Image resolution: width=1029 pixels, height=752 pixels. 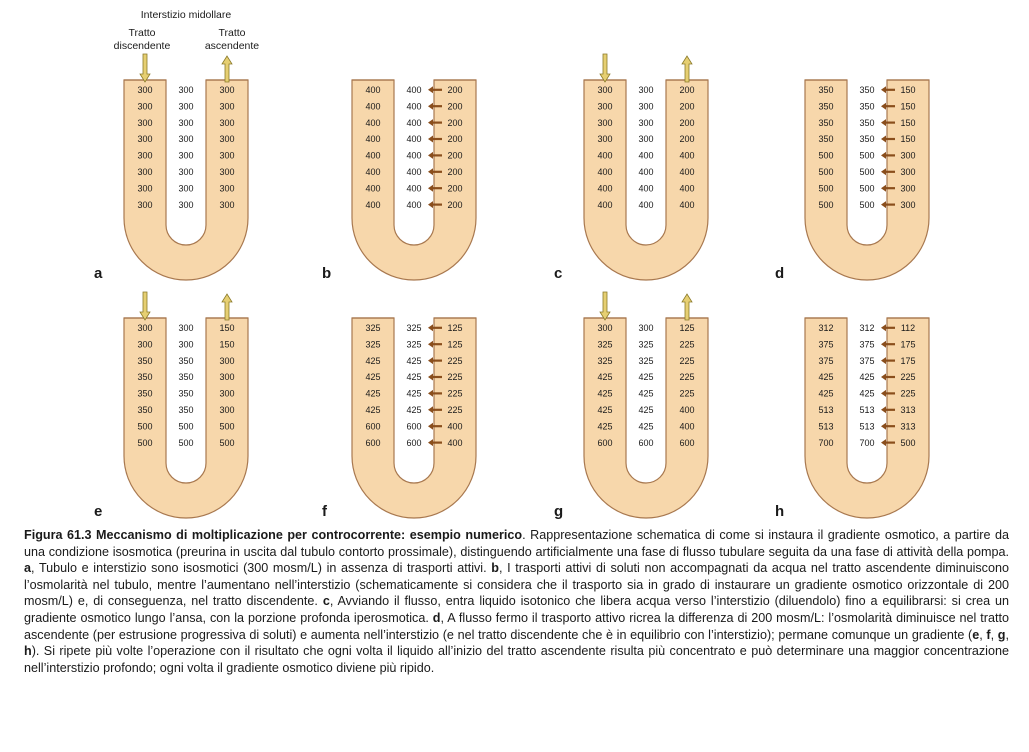 I want to click on descending-value: 325, so click(x=604, y=344).